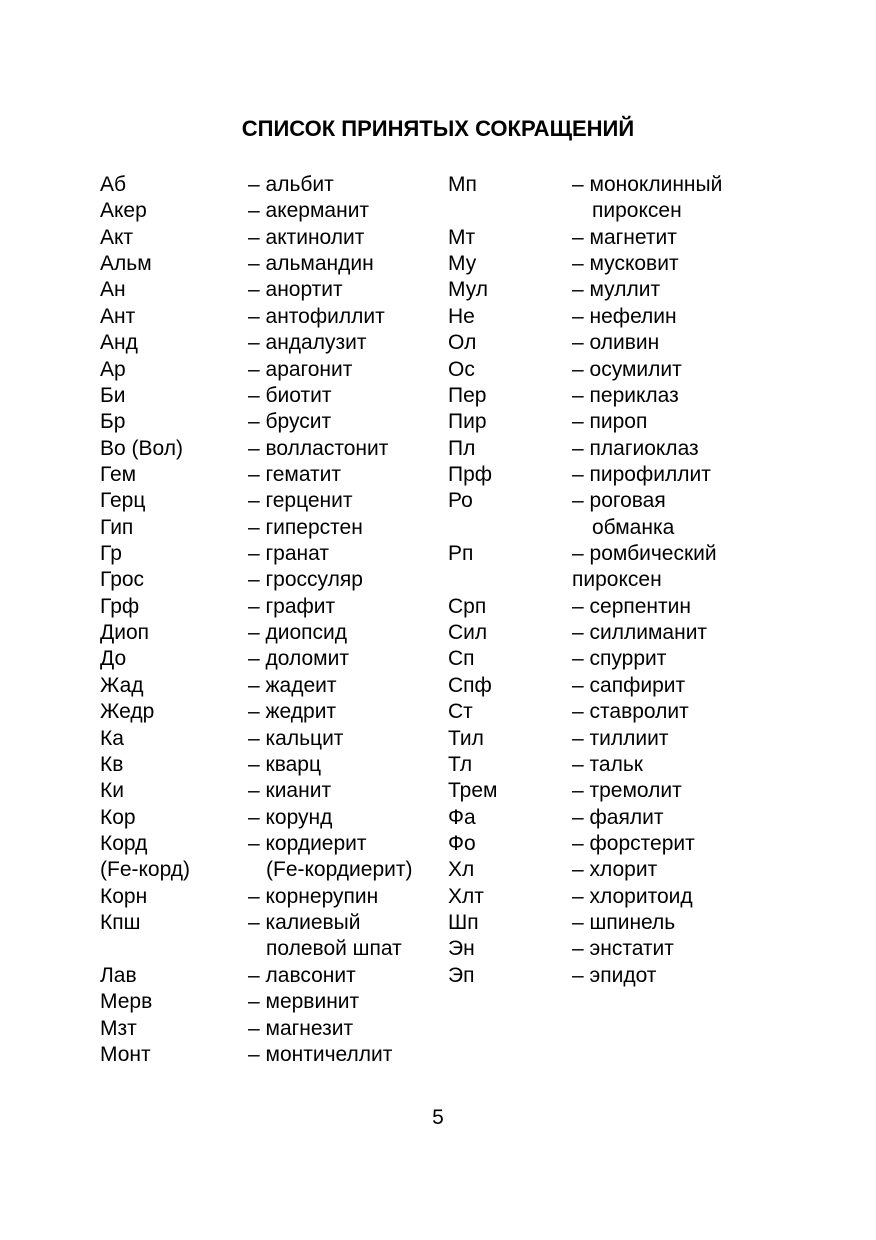  I want to click on abbreviation-left: Анд, so click(119, 343).